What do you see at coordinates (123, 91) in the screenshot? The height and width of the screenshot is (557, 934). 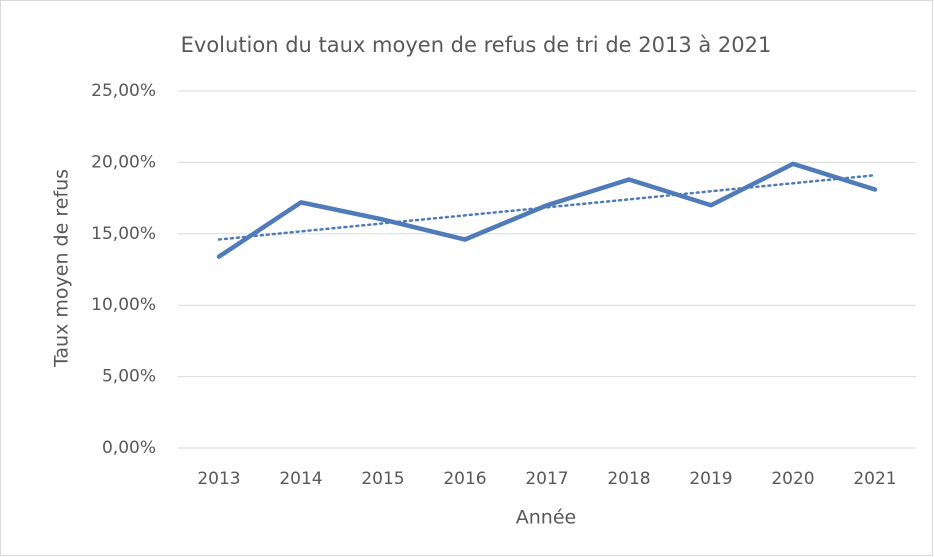 I see `y-tick-label: 25,00%` at bounding box center [123, 91].